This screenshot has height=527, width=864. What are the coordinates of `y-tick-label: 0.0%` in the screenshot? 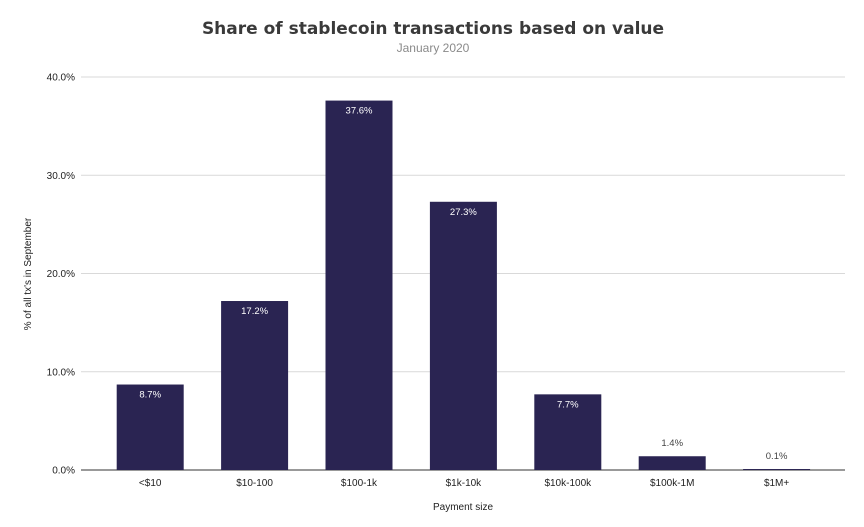 It's located at (63, 471).